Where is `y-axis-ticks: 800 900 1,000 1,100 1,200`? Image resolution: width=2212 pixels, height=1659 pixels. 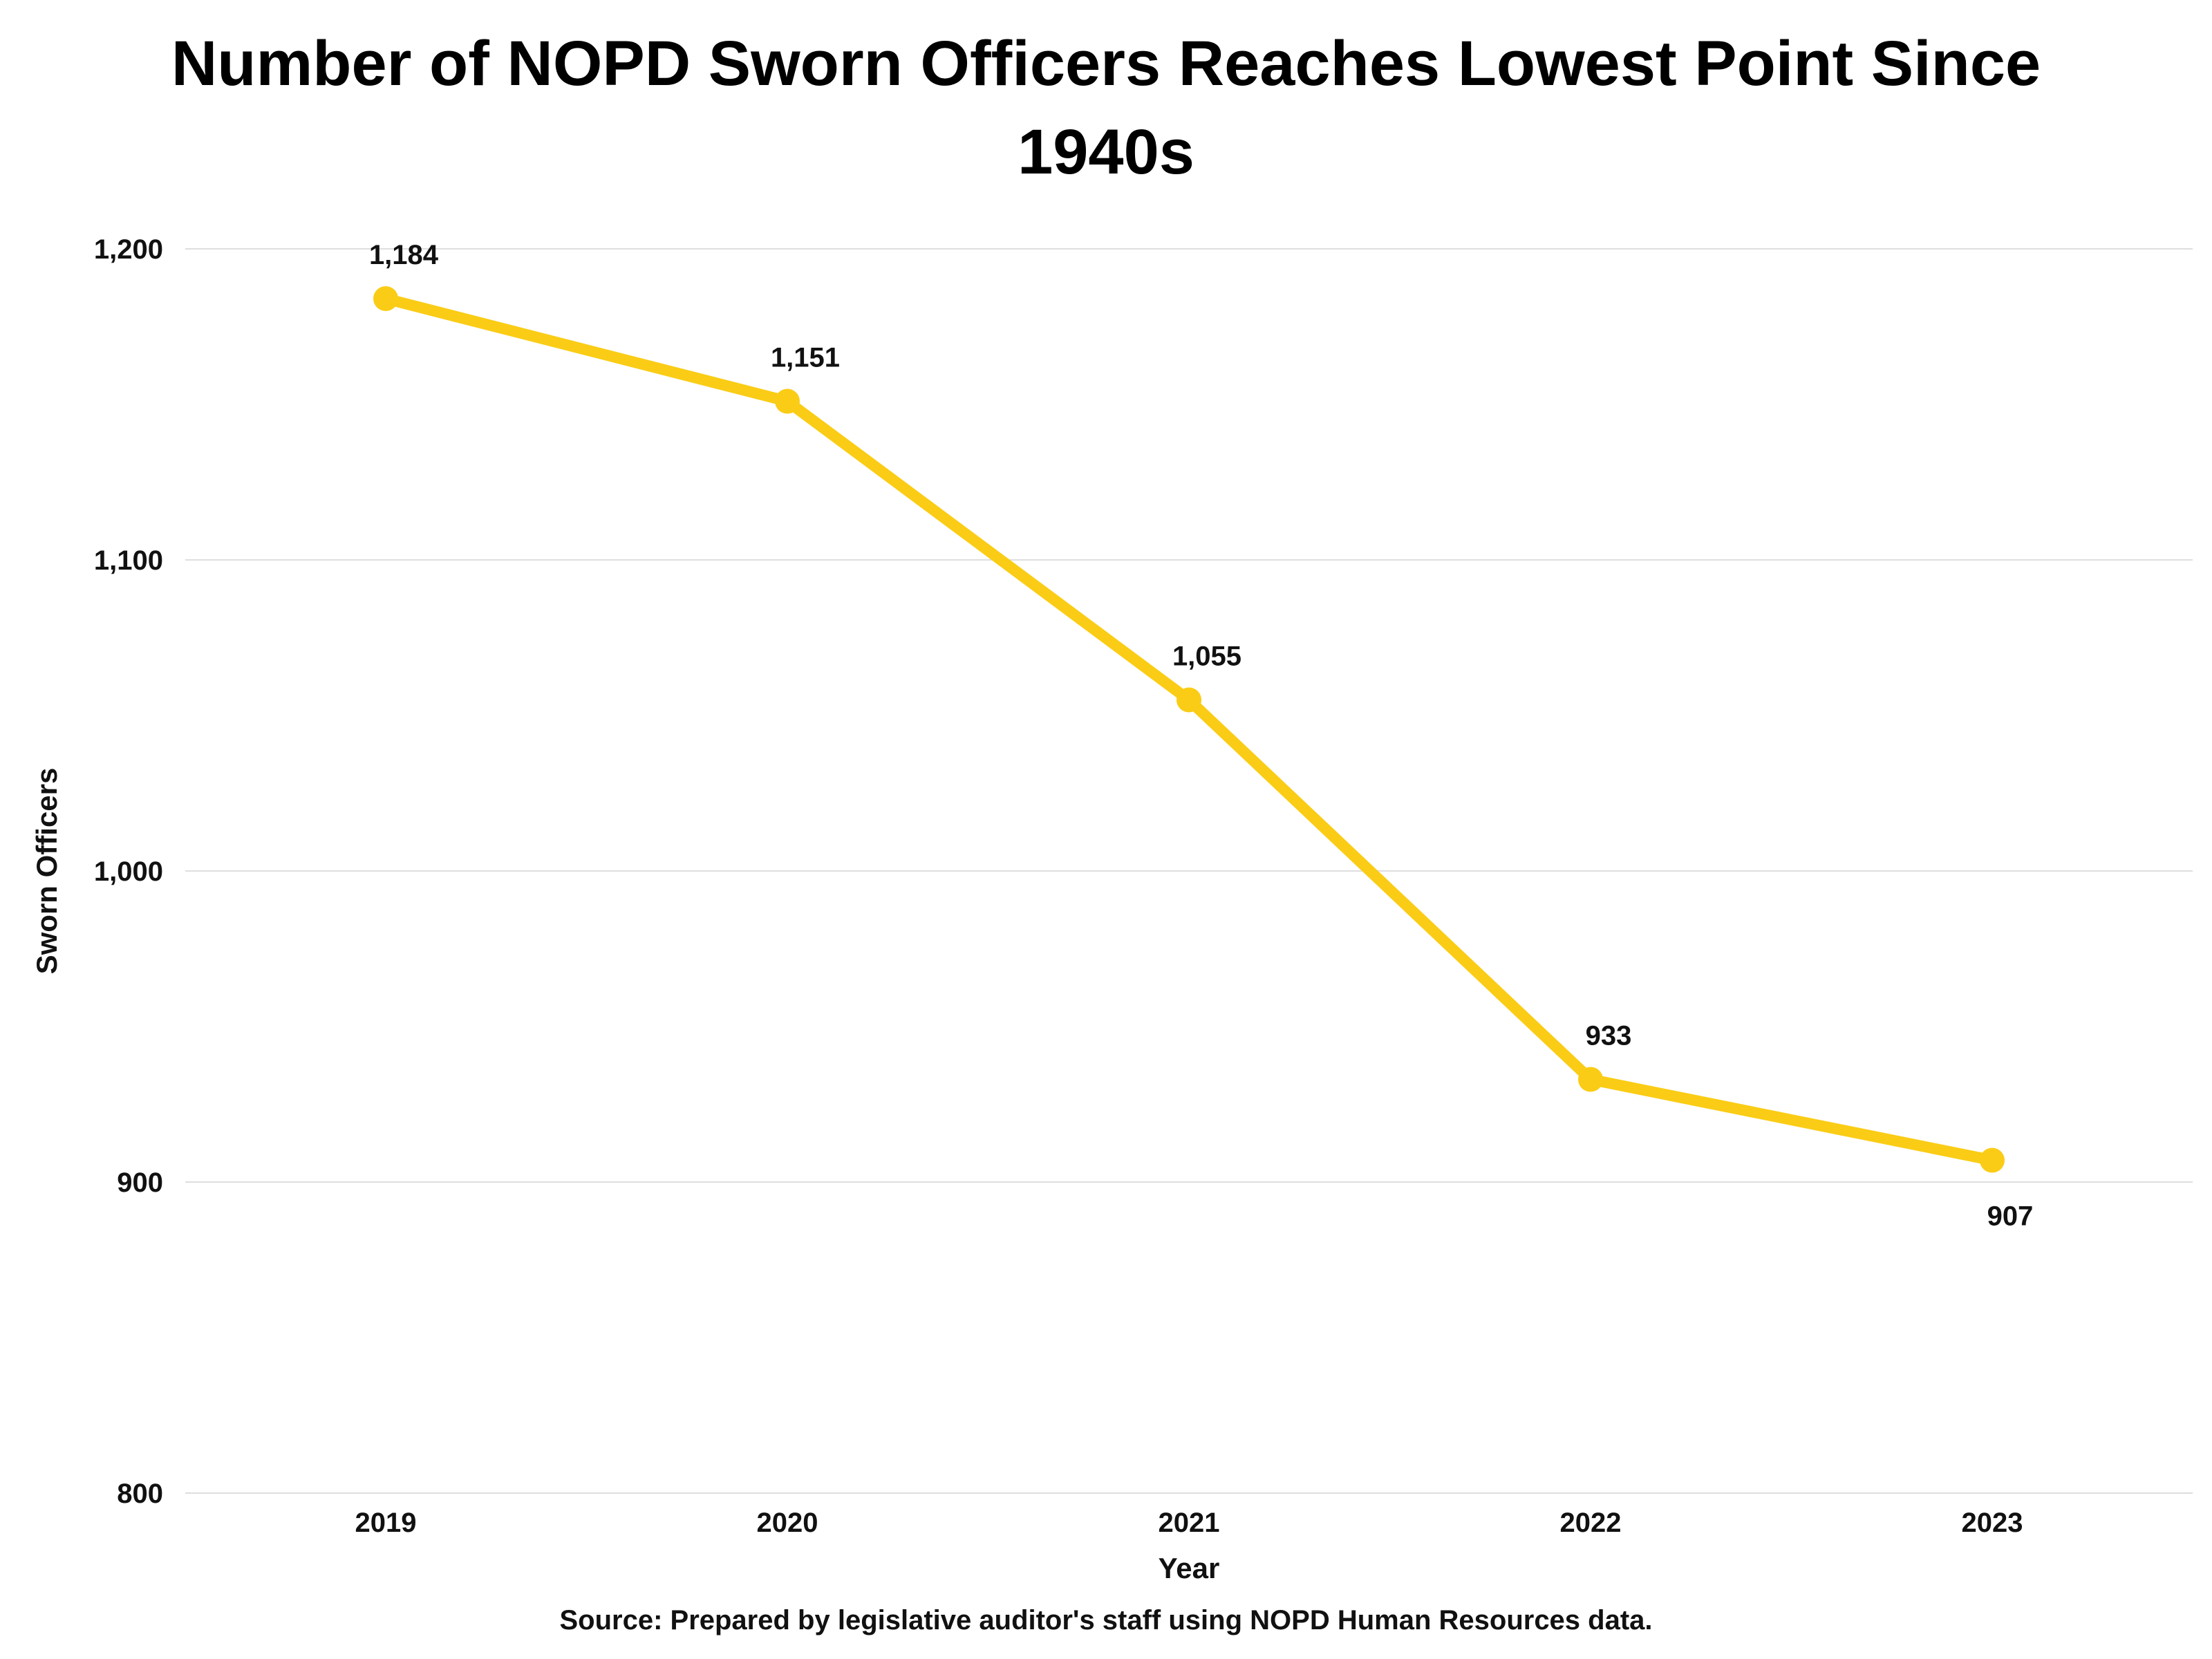 y-axis-ticks: 800 900 1,000 1,100 1,200 is located at coordinates (128, 871).